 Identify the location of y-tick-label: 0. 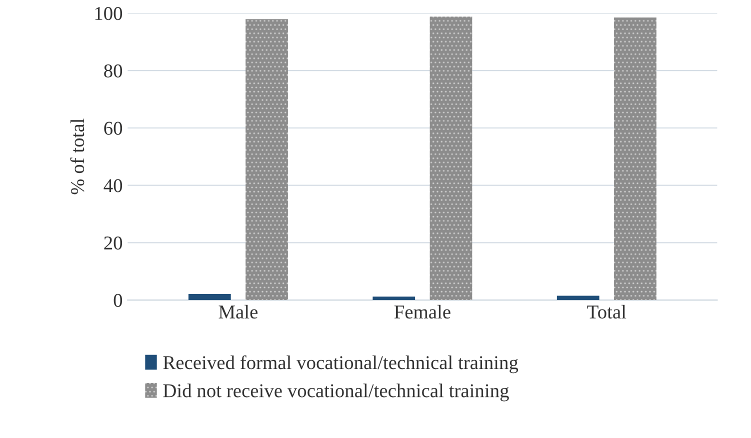
(118, 300).